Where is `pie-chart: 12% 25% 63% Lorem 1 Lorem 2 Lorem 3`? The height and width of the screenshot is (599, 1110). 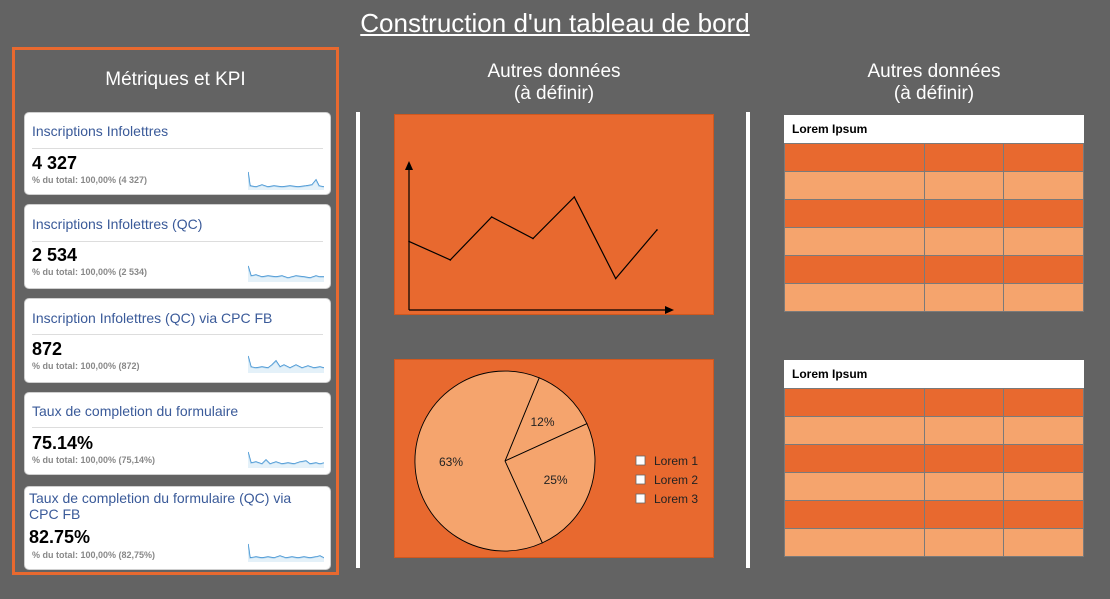
pie-chart: 12% 25% 63% Lorem 1 Lorem 2 Lorem 3 is located at coordinates (556, 461).